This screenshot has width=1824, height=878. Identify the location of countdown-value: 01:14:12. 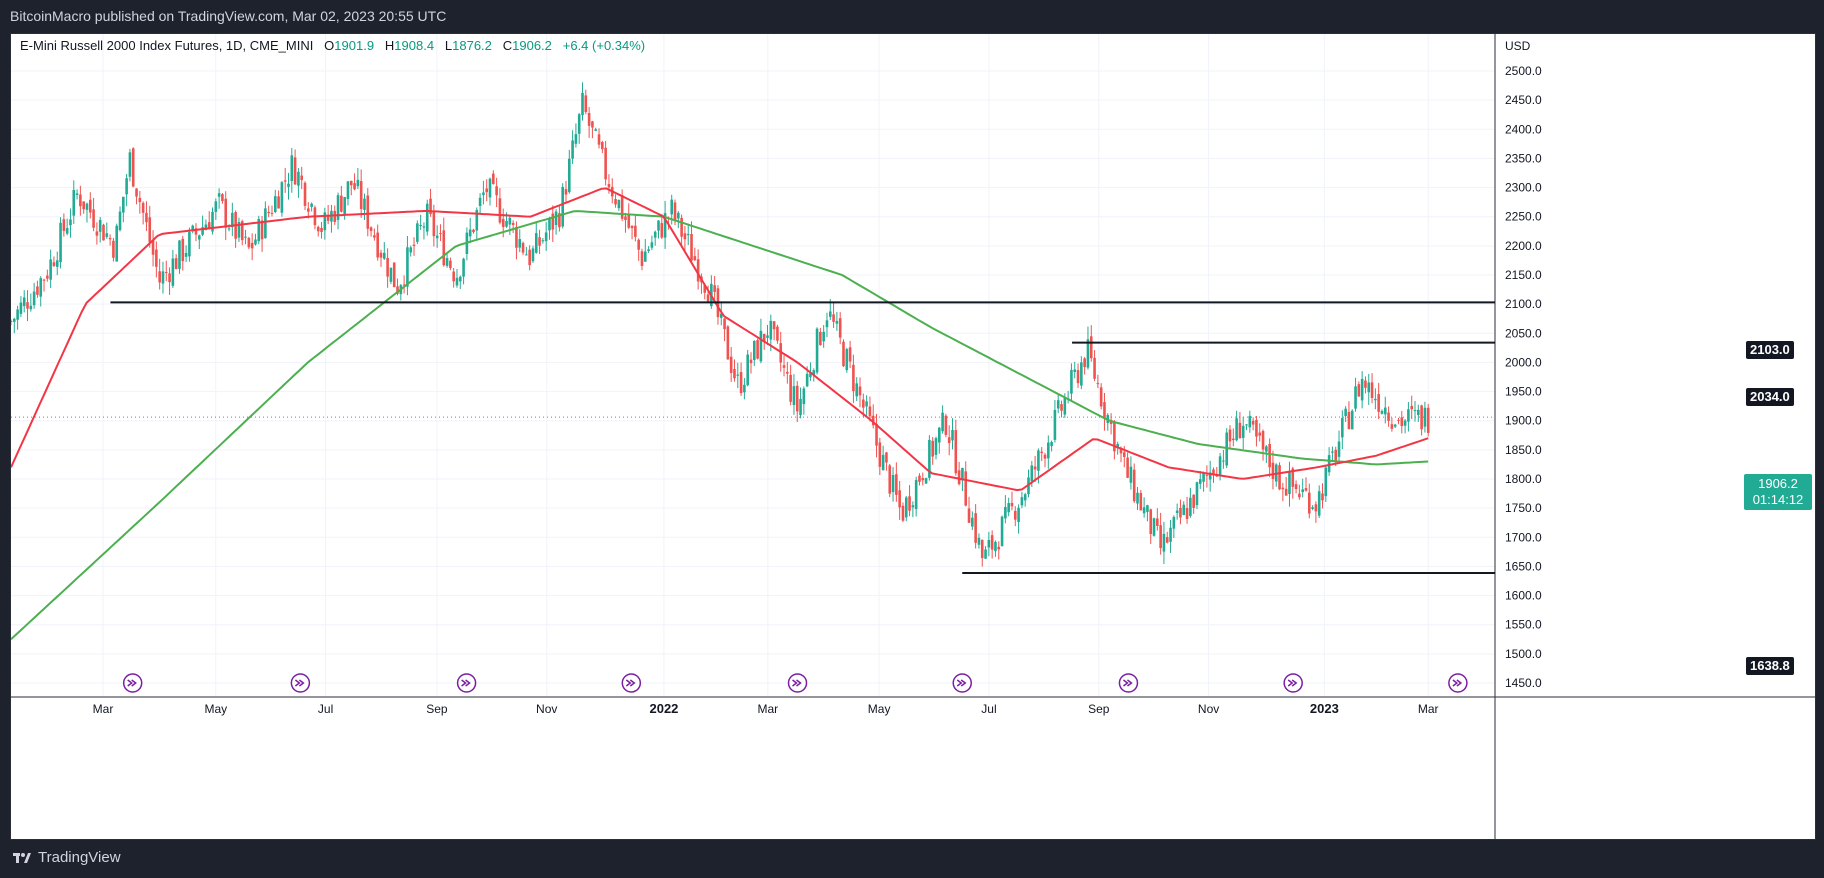
(1778, 499).